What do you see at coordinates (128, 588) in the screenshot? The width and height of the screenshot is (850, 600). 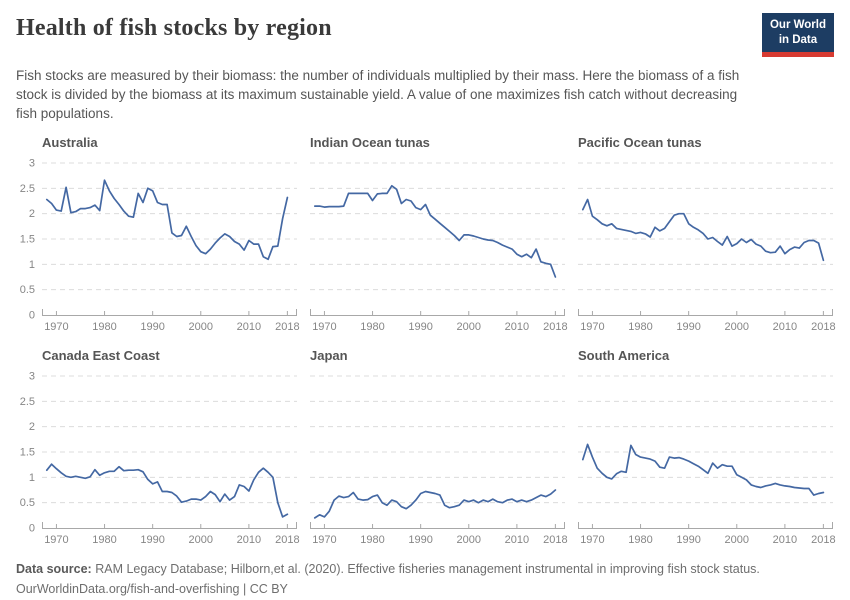 I see `footer-url: OurWorldinData.org/fish-and-overfishing` at bounding box center [128, 588].